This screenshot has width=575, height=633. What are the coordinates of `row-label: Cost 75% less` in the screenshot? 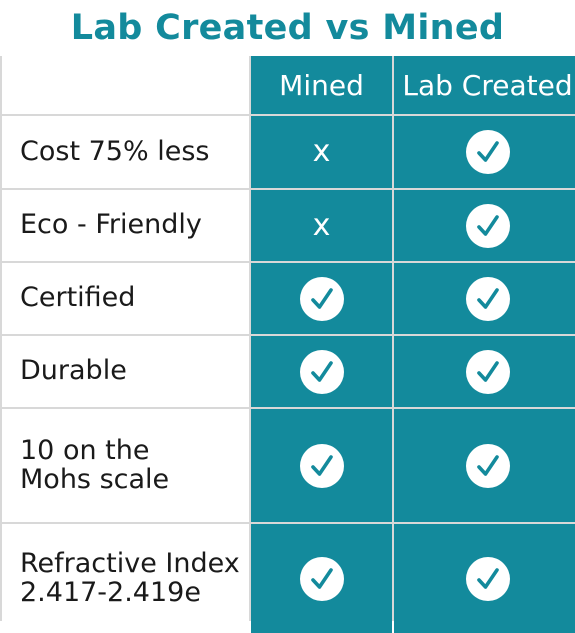 It's located at (125, 152).